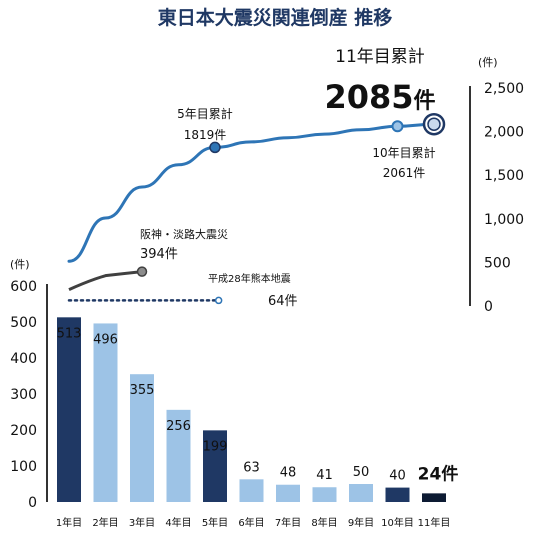 The height and width of the screenshot is (537, 539). What do you see at coordinates (184, 234) in the screenshot?
I see `hanshin-label: 阪神・淡路大震災` at bounding box center [184, 234].